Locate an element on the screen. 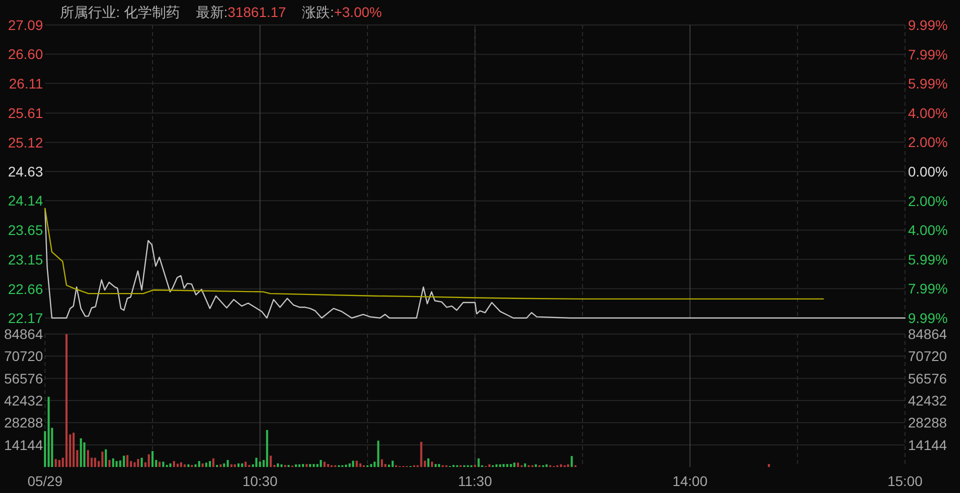 This screenshot has height=493, width=960. text: 所属行业: 化学制药 is located at coordinates (120, 12).